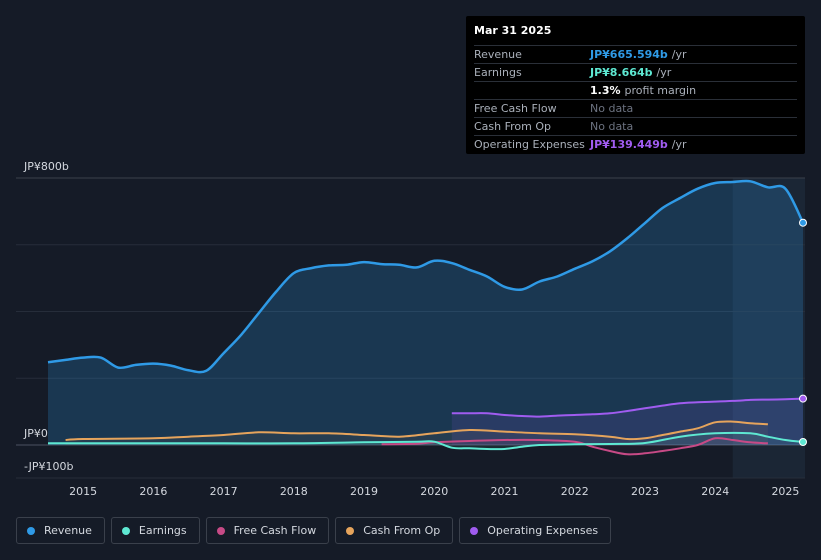 Image resolution: width=821 pixels, height=560 pixels. Describe the element at coordinates (224, 491) in the screenshot. I see `x-tick-label: 2017` at that location.